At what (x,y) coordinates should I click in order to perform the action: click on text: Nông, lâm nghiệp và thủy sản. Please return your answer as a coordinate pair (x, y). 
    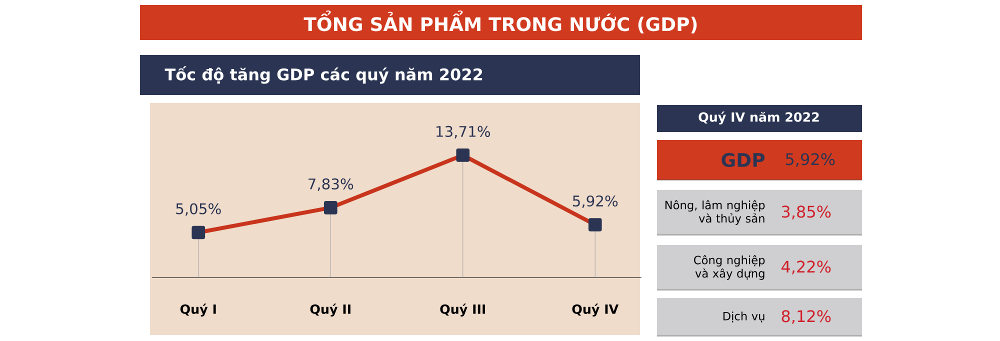
    Looking at the image, I should click on (715, 212).